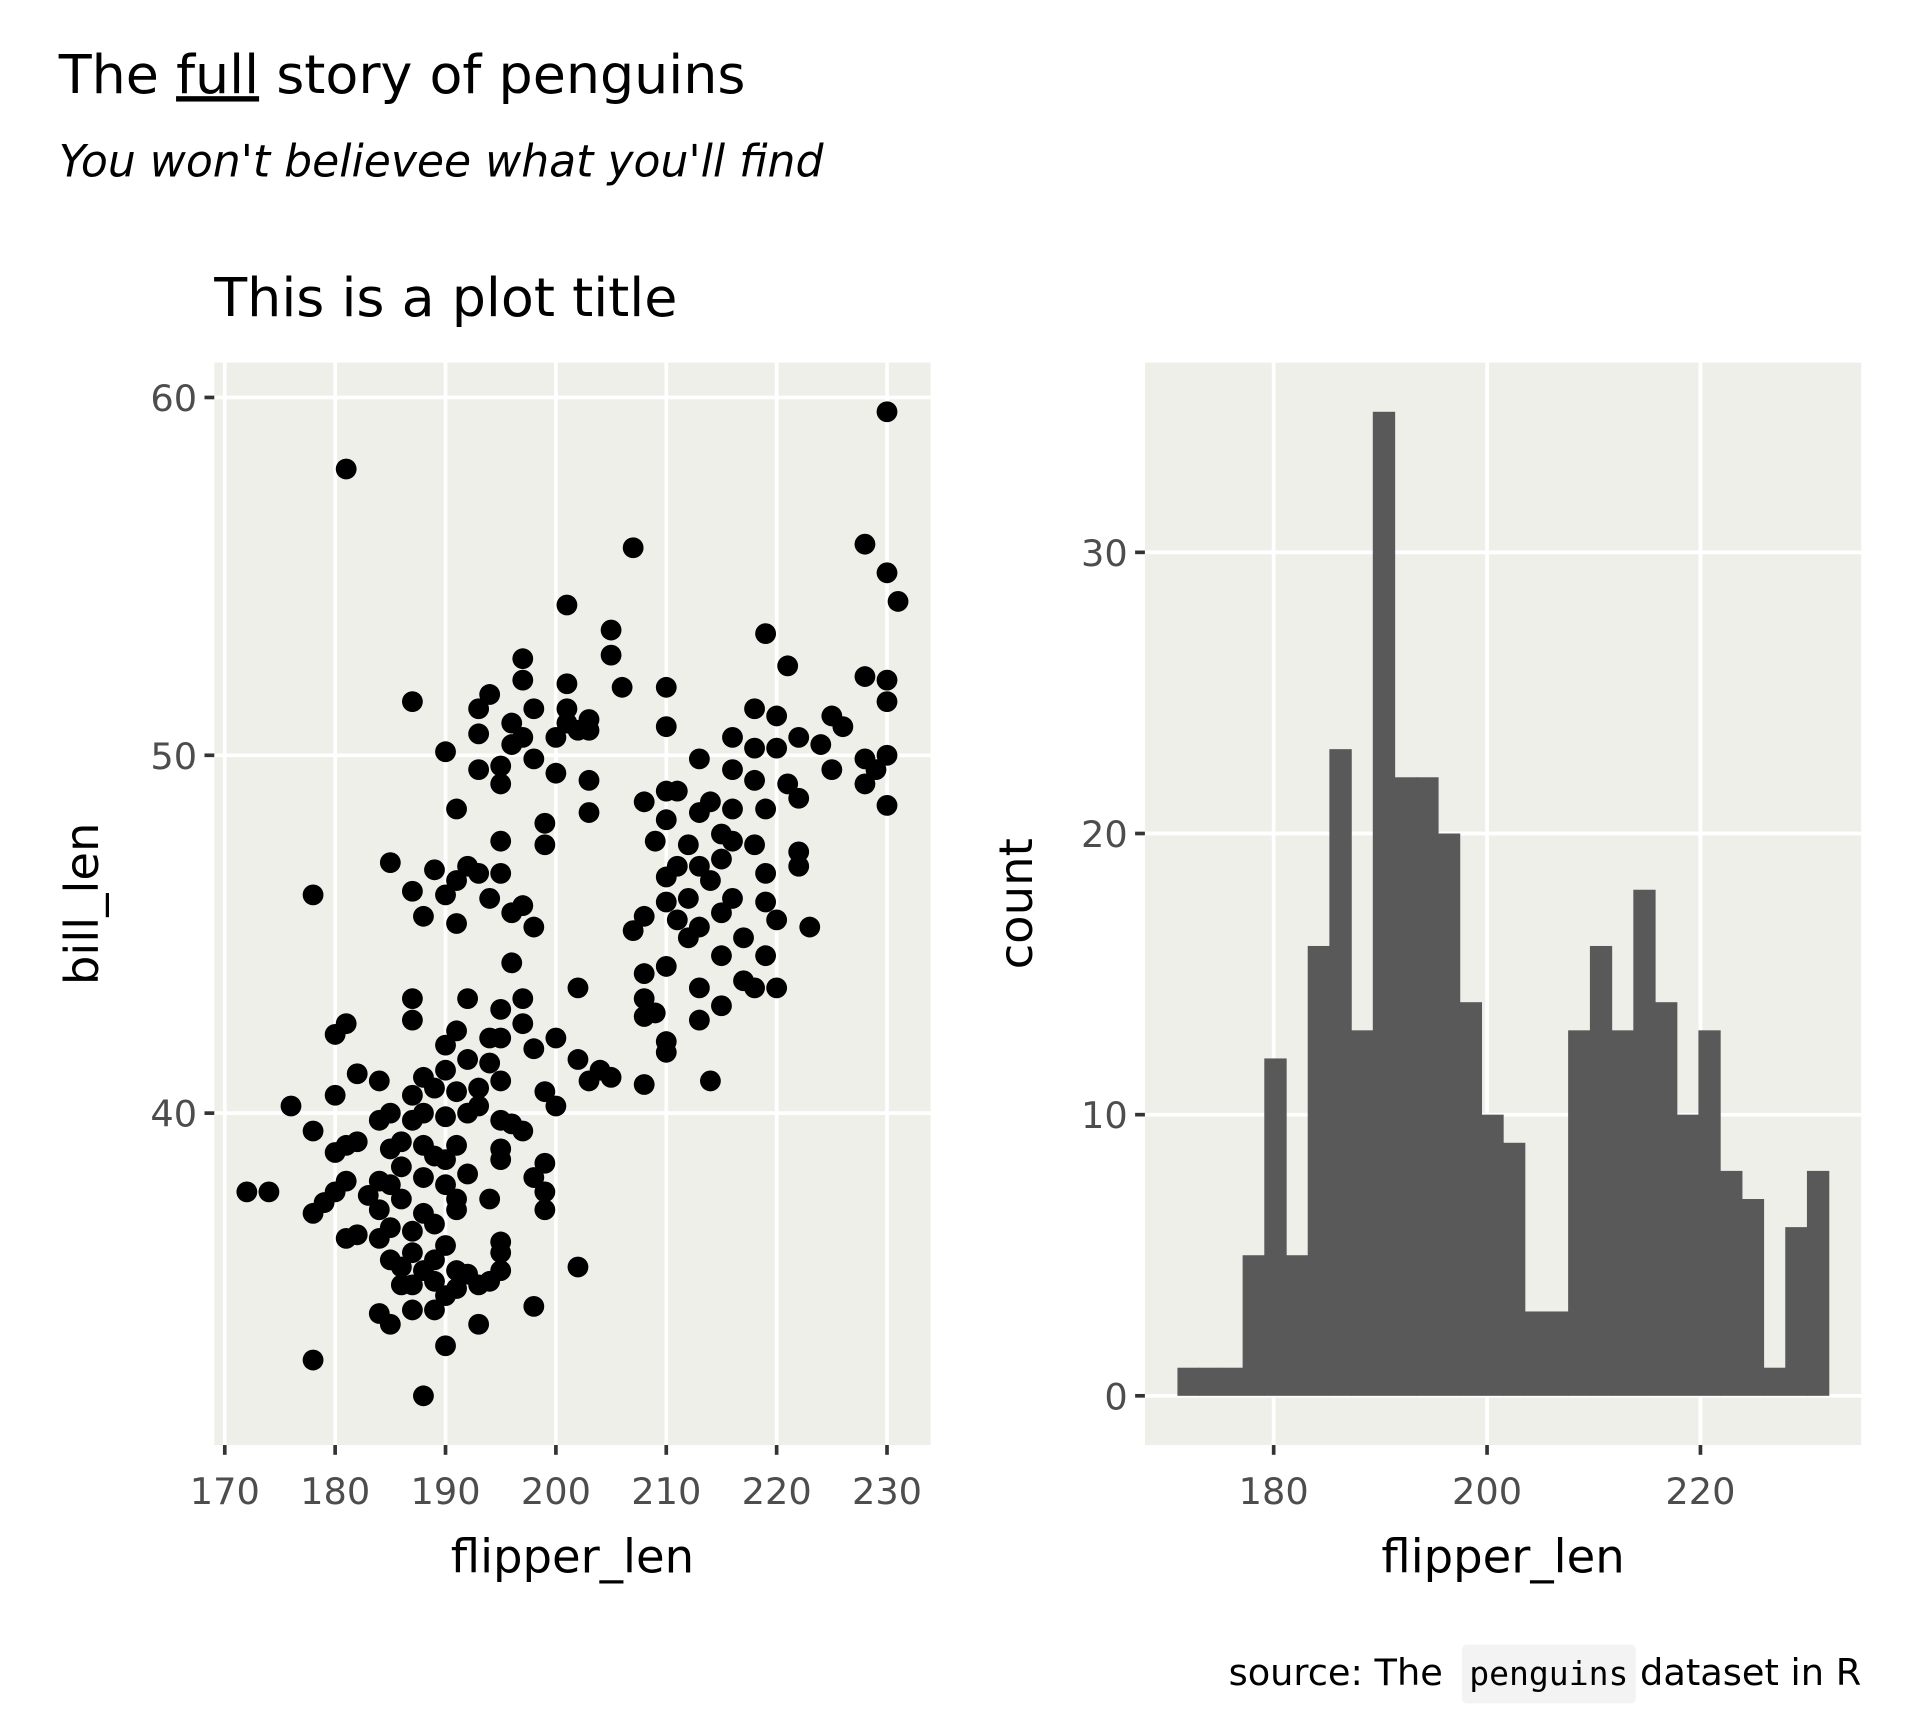 The height and width of the screenshot is (1728, 1920). Describe the element at coordinates (572, 1556) in the screenshot. I see `x-axis-title: flipper_len` at that location.